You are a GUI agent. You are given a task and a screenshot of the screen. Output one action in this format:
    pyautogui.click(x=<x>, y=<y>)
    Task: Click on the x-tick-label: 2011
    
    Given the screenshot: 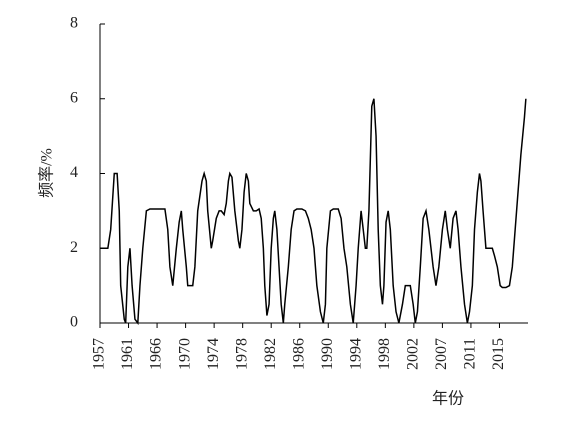 What is the action you would take?
    pyautogui.click(x=470, y=353)
    